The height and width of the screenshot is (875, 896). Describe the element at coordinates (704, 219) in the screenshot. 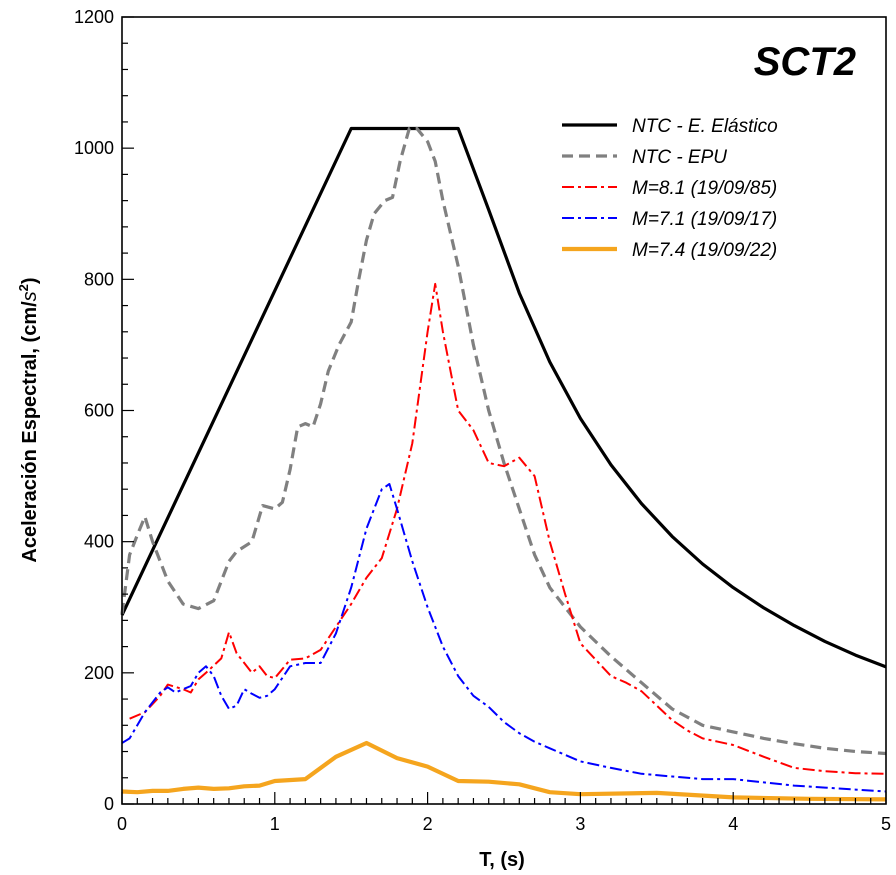

I see `legend-label-4: M=7.1 (19/09/17)` at that location.